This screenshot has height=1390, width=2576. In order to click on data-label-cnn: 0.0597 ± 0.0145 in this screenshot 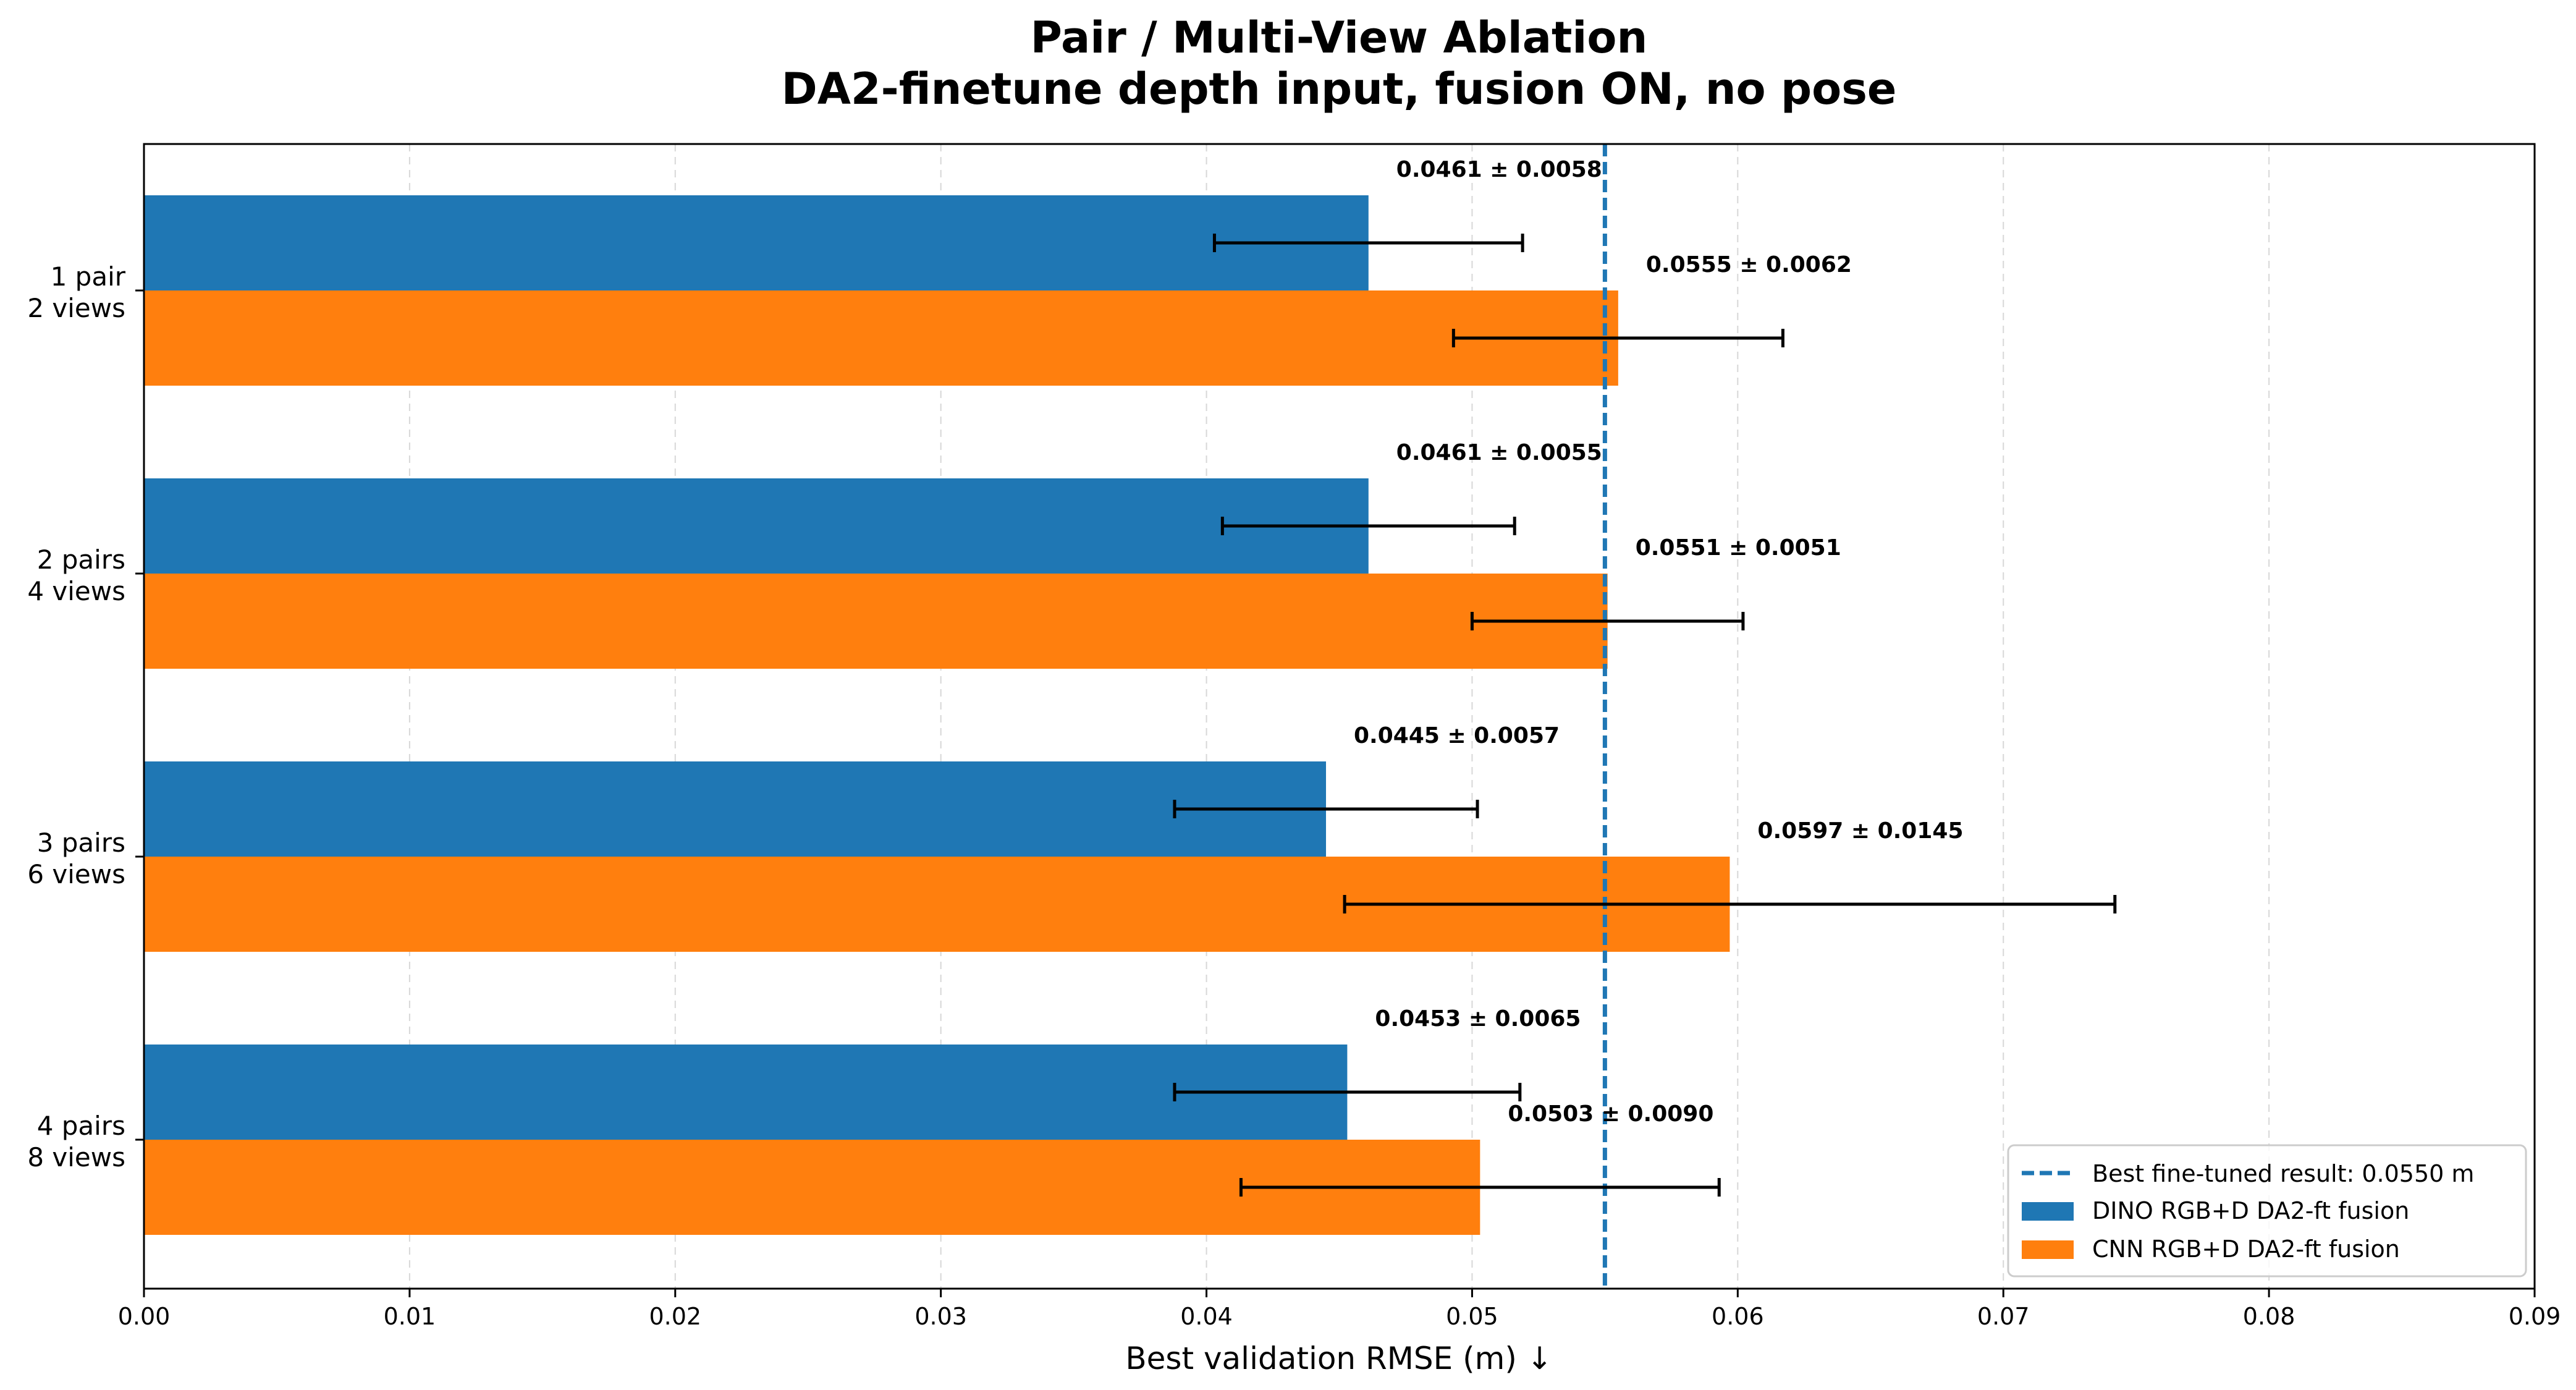, I will do `click(1860, 831)`.